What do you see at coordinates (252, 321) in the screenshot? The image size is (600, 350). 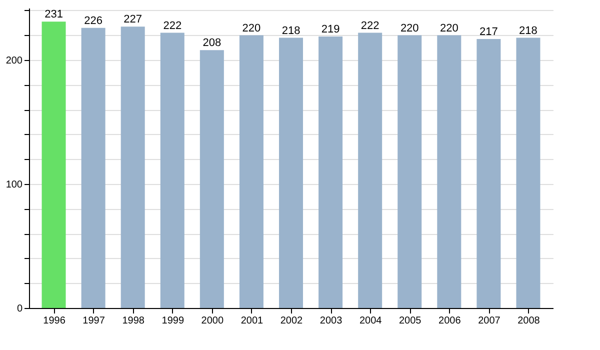 I see `x-tick-label: 2001` at bounding box center [252, 321].